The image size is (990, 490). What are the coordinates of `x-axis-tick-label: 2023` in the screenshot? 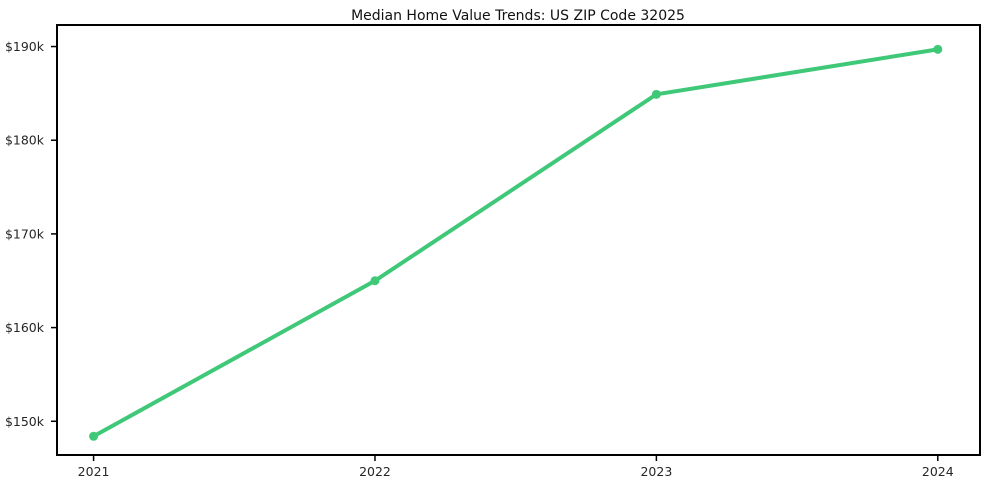 It's located at (656, 471).